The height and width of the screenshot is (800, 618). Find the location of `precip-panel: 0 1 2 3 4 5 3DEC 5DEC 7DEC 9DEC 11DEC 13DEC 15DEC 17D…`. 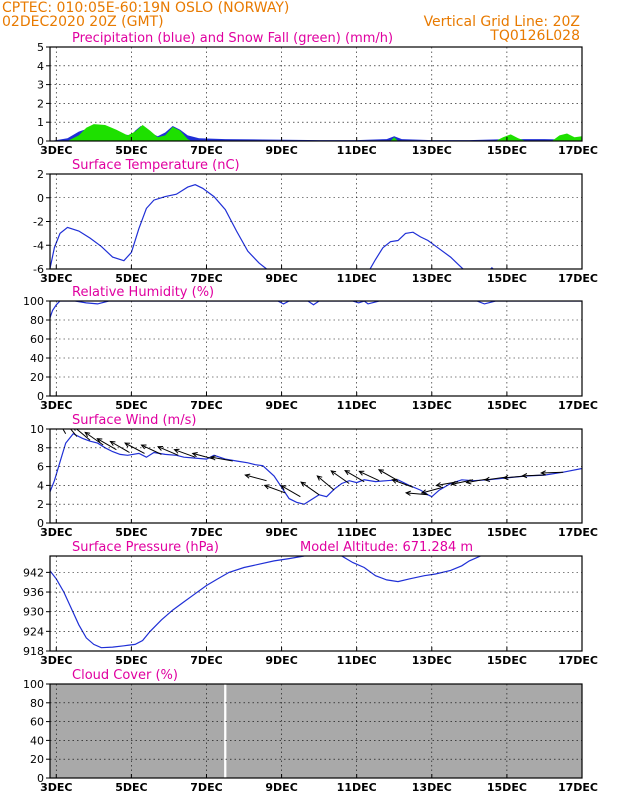

precip-panel: 0 1 2 3 4 5 3DEC 5DEC 7DEC 9DEC 11DEC 13DEC 15DEC 17D… is located at coordinates (317, 99).